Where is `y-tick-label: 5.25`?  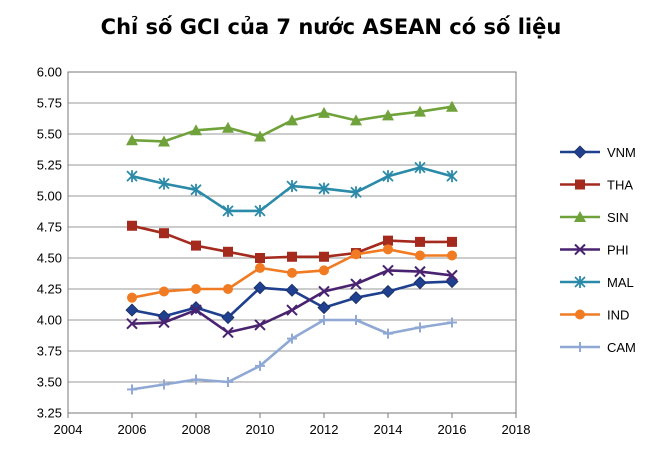
y-tick-label: 5.25 is located at coordinates (49, 165).